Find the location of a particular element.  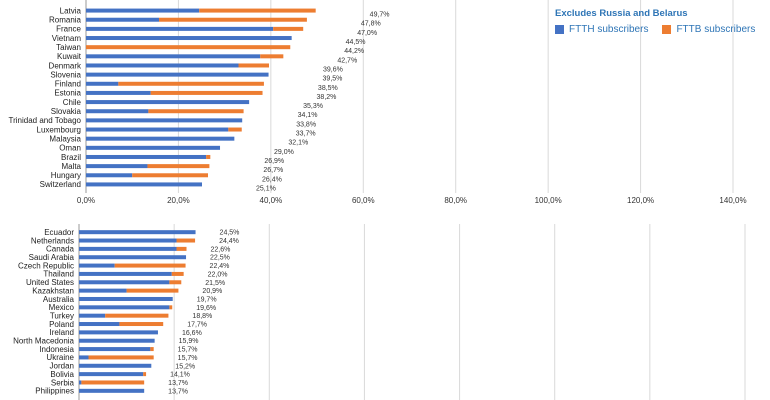

category-label-1-10: Turkey is located at coordinates (62, 315).